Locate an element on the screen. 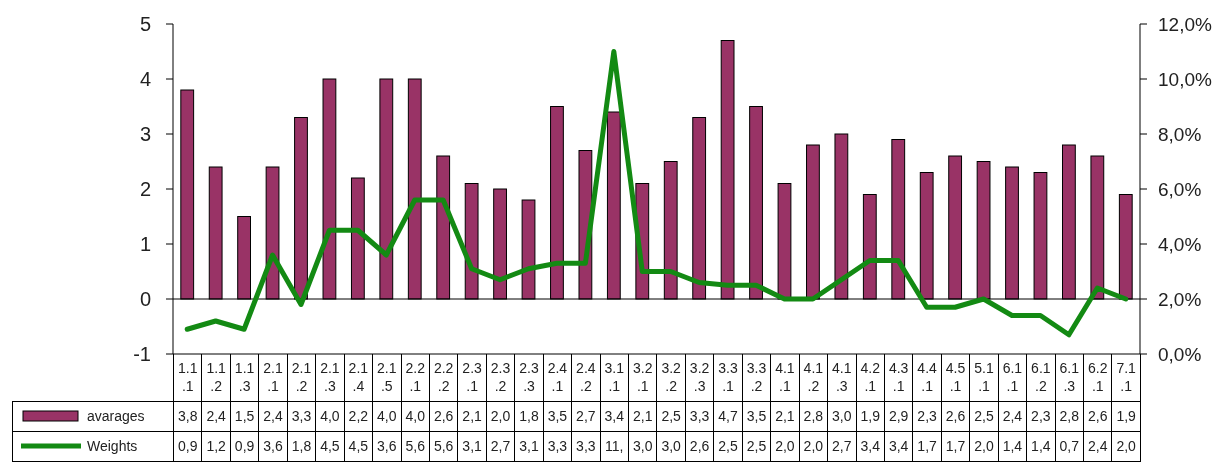  x-tick-label: 6.1.1 is located at coordinates (1012, 377).